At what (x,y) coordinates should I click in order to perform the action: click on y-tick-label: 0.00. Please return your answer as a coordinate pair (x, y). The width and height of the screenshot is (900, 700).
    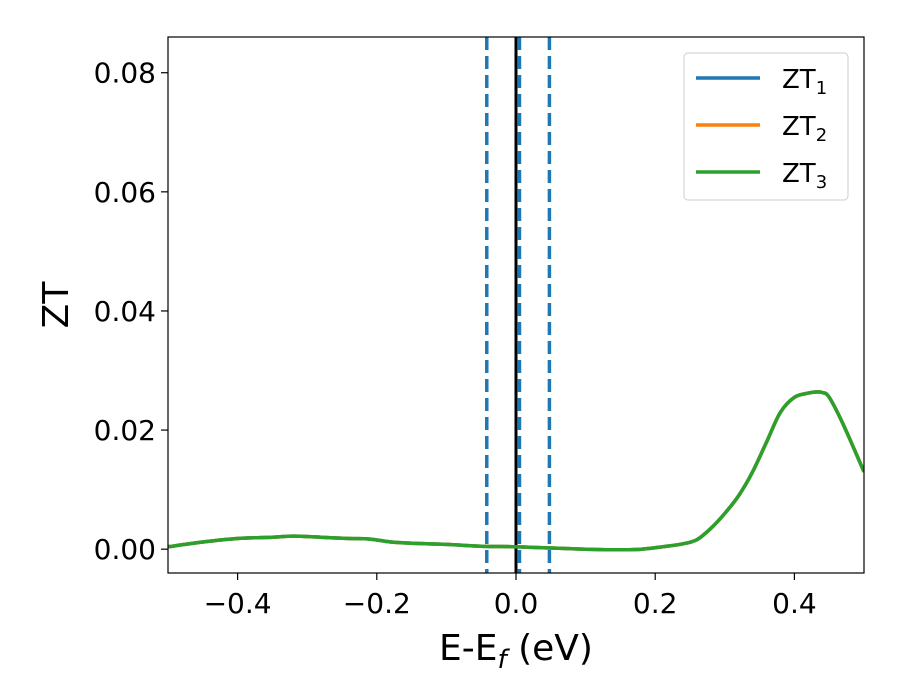
    Looking at the image, I should click on (125, 549).